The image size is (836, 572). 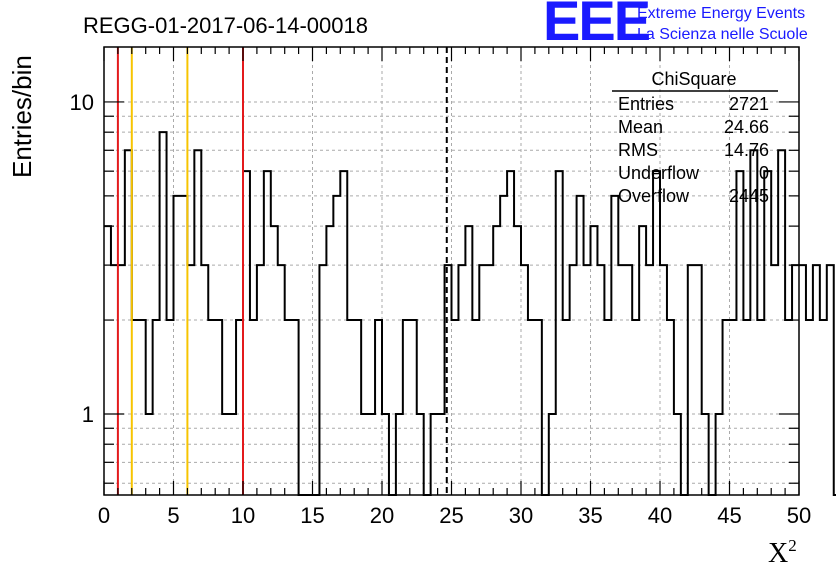 What do you see at coordinates (640, 127) in the screenshot?
I see `stats-label: Mean` at bounding box center [640, 127].